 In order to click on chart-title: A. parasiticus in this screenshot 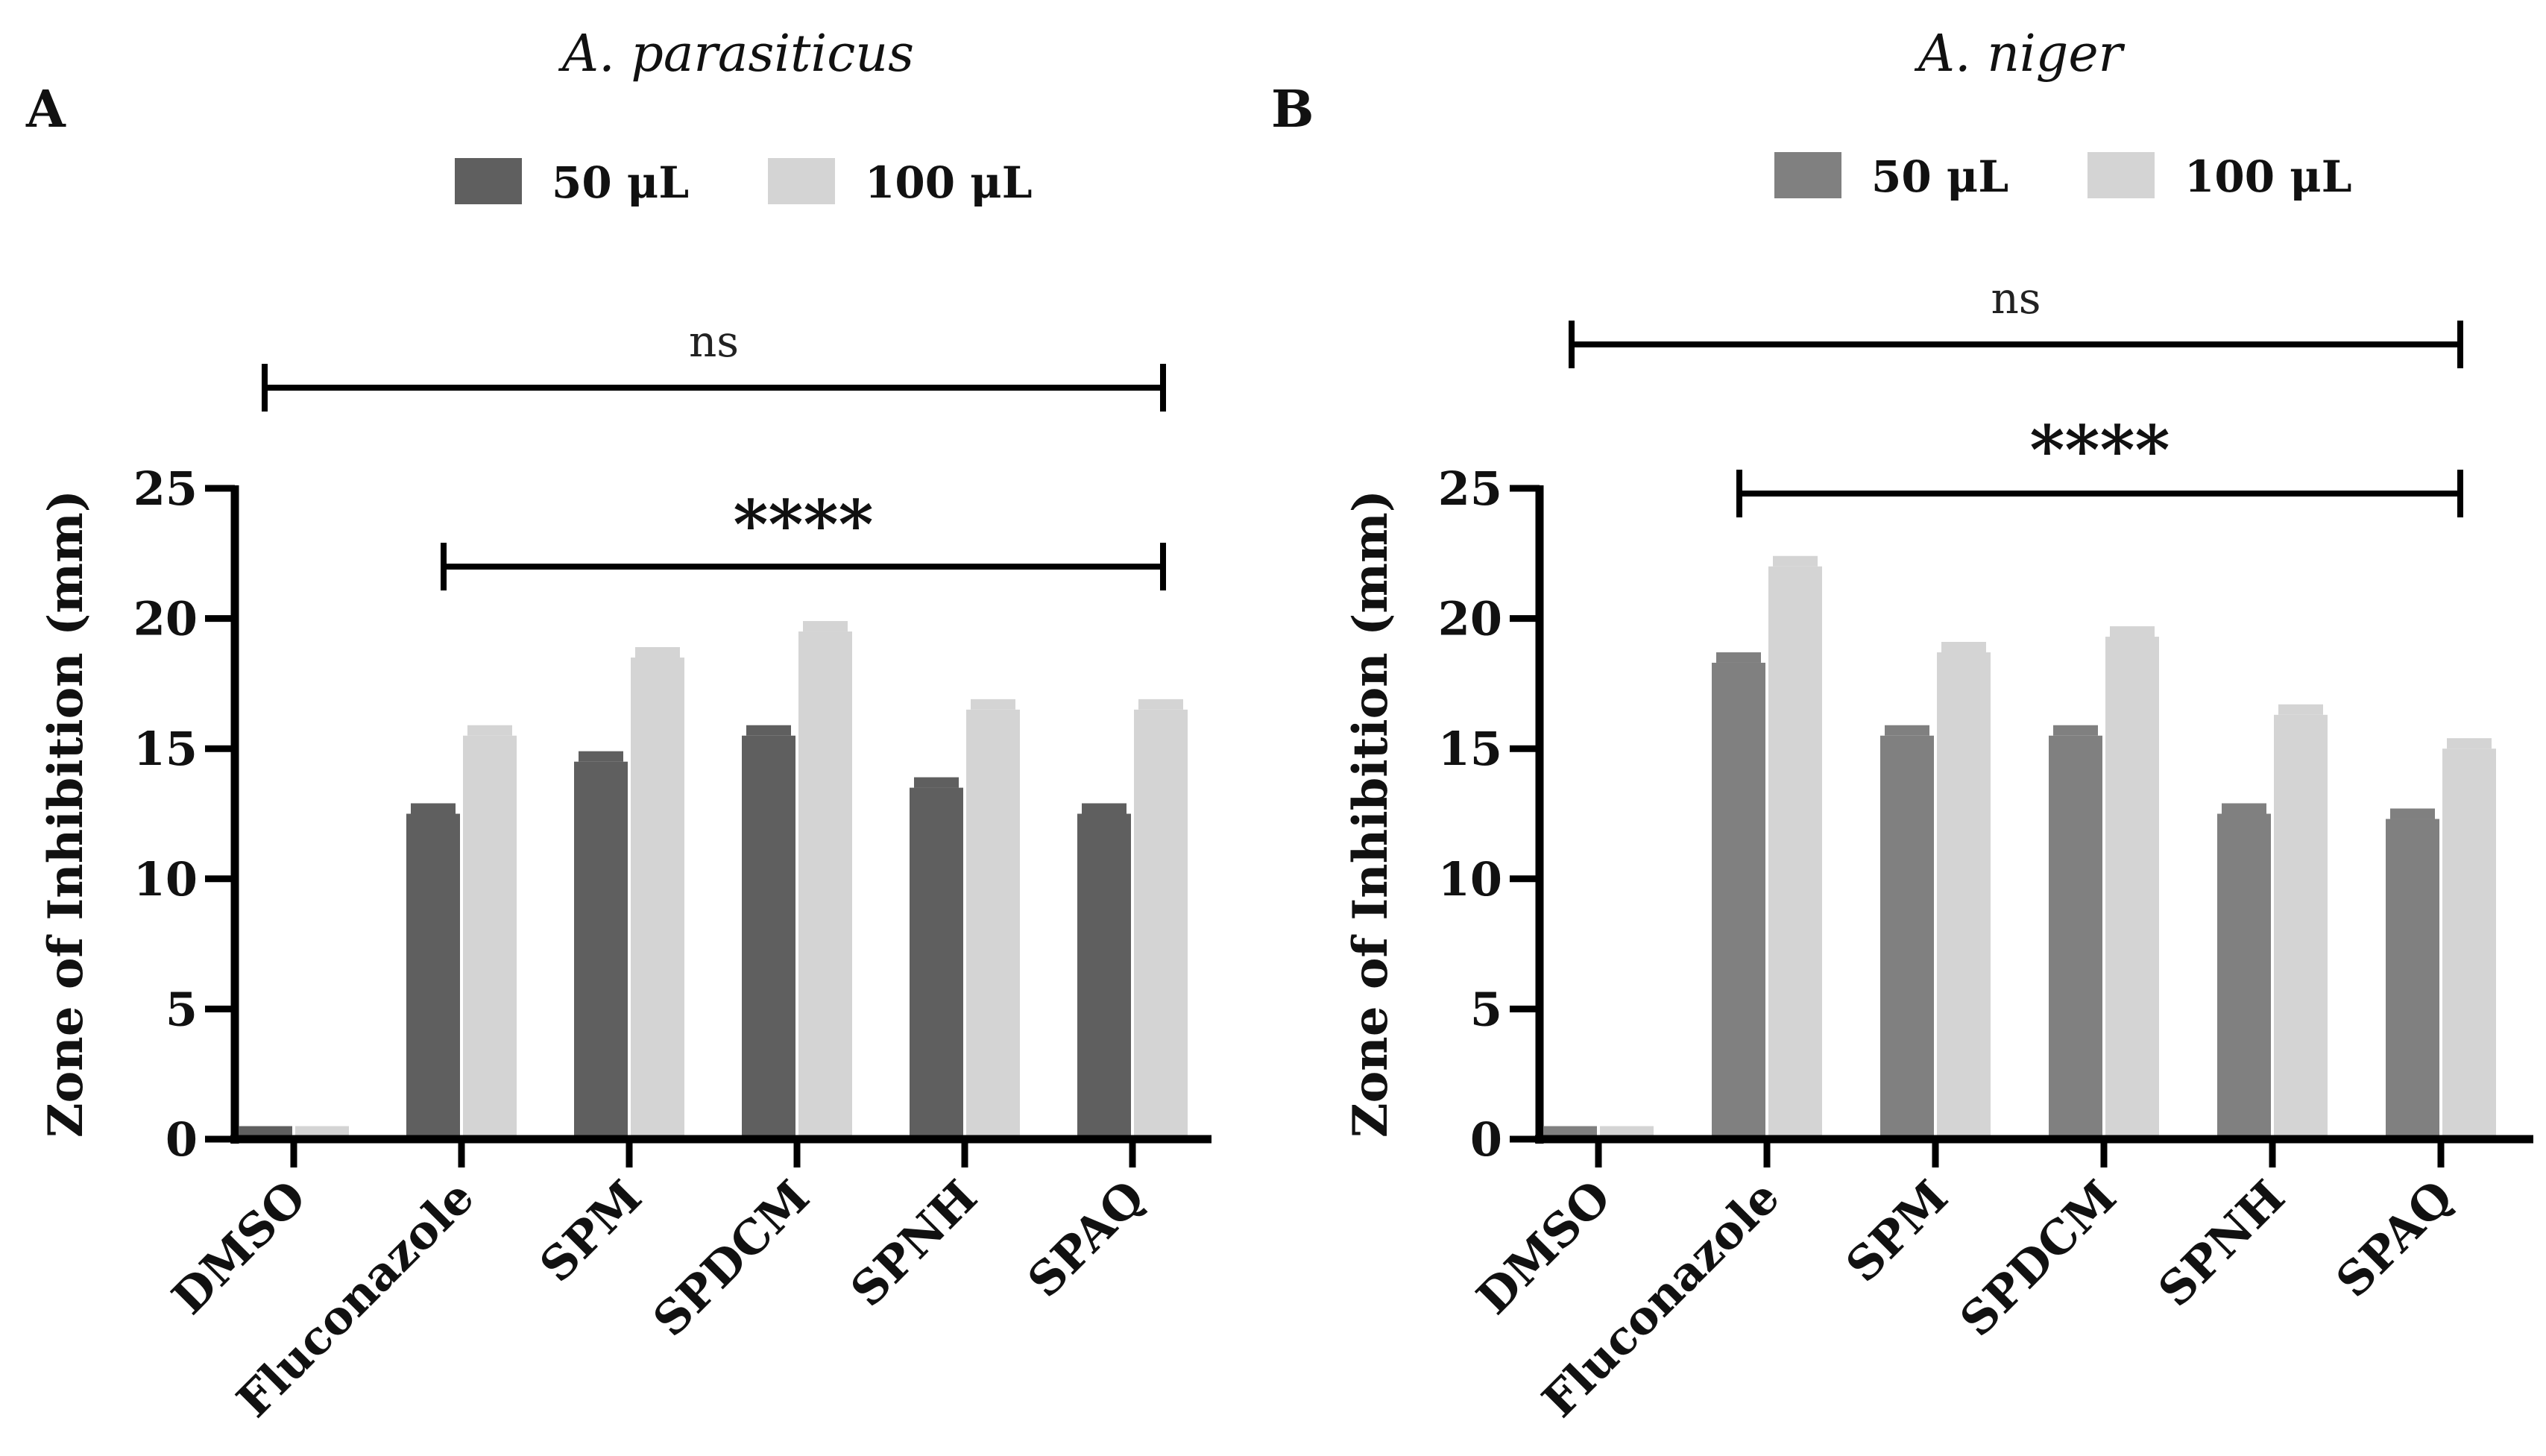, I will do `click(736, 54)`.